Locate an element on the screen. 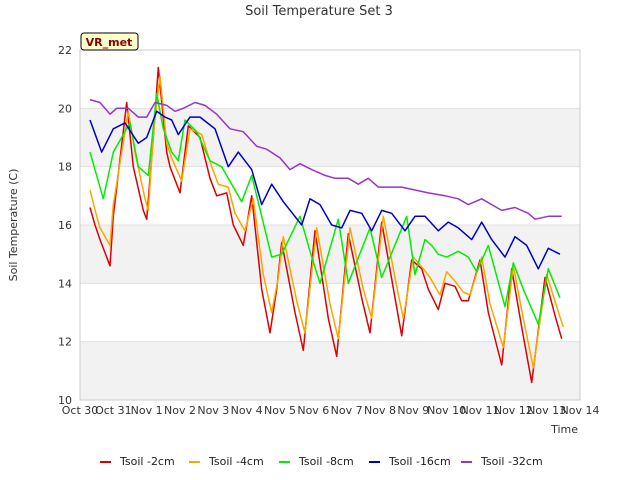 This screenshot has height=480, width=640. station-badge: VR_met is located at coordinates (109, 41).